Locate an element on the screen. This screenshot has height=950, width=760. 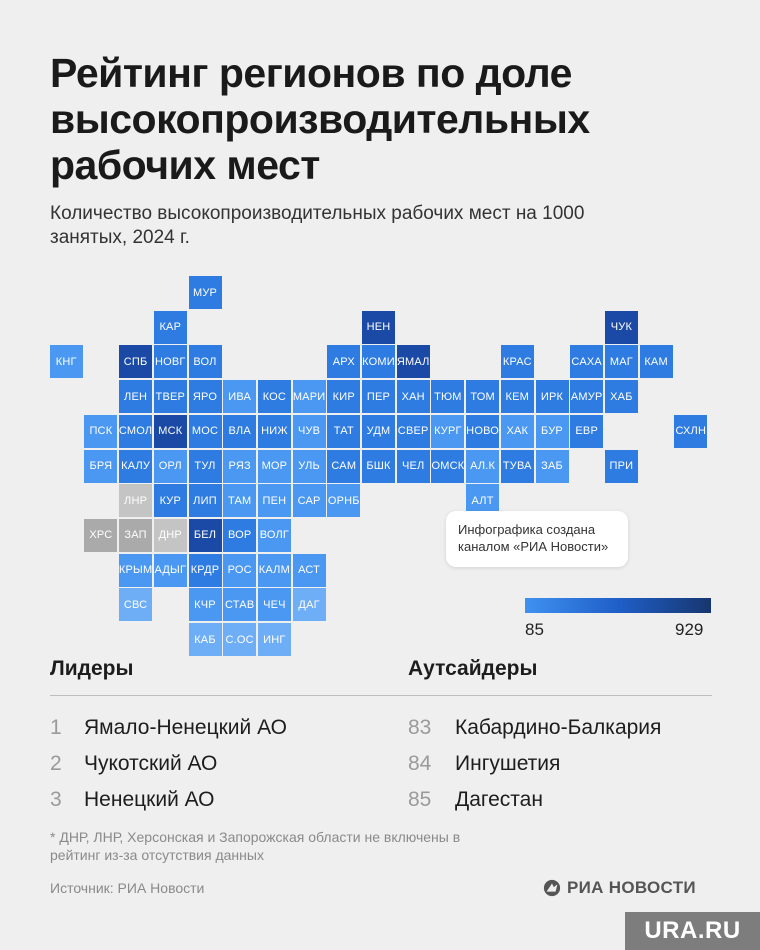
region-tile: НОВГ is located at coordinates (170, 362).